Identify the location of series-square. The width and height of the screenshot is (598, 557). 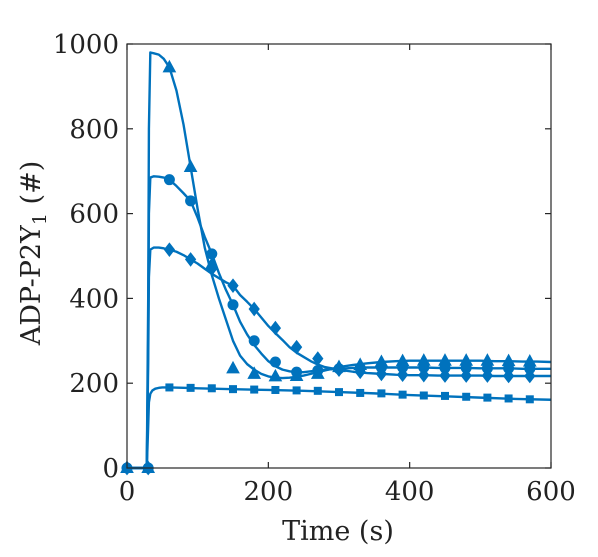
(337, 427).